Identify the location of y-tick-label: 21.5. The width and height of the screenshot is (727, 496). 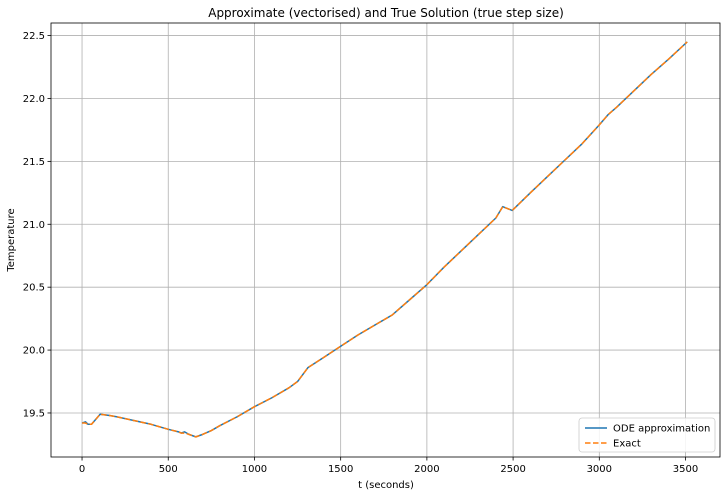
(34, 162).